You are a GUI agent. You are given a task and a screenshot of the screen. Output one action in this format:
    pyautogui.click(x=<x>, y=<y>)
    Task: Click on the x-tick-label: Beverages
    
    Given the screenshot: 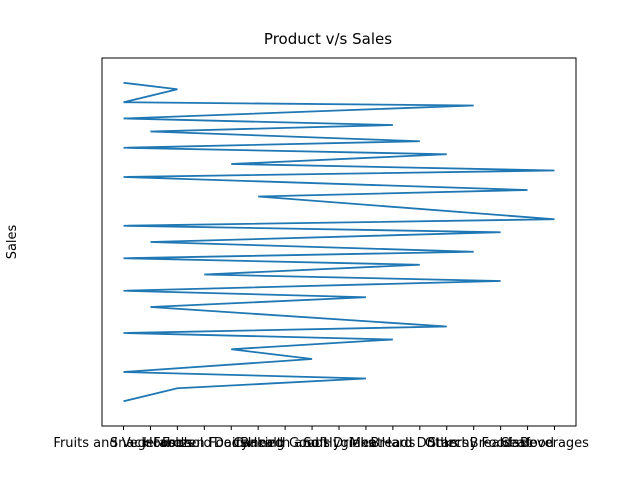 What is the action you would take?
    pyautogui.click(x=554, y=443)
    